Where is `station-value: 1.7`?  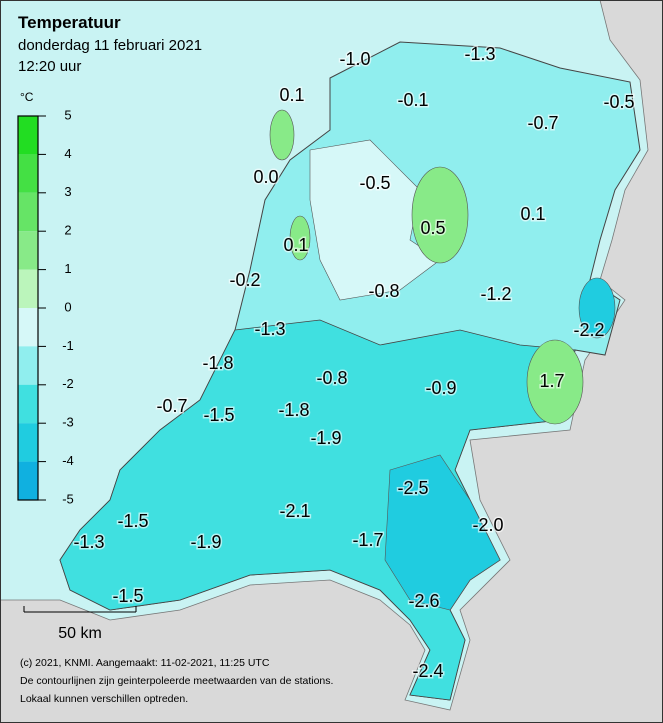
station-value: 1.7 is located at coordinates (551, 381).